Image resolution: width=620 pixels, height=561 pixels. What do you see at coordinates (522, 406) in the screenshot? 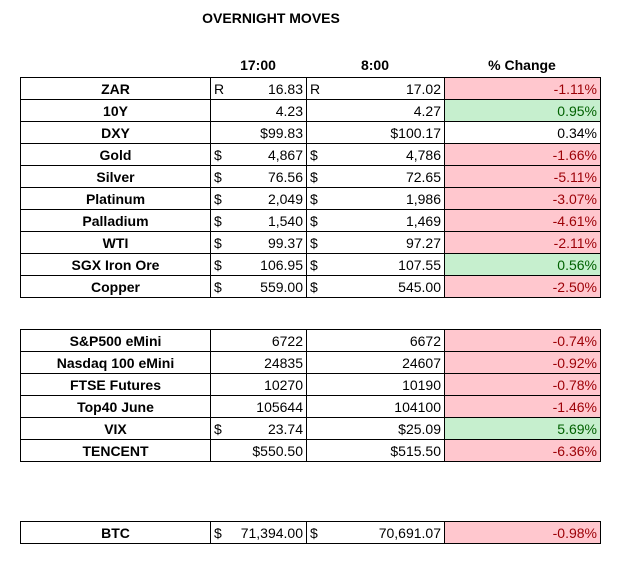
I see `pct-change: -1.46%` at bounding box center [522, 406].